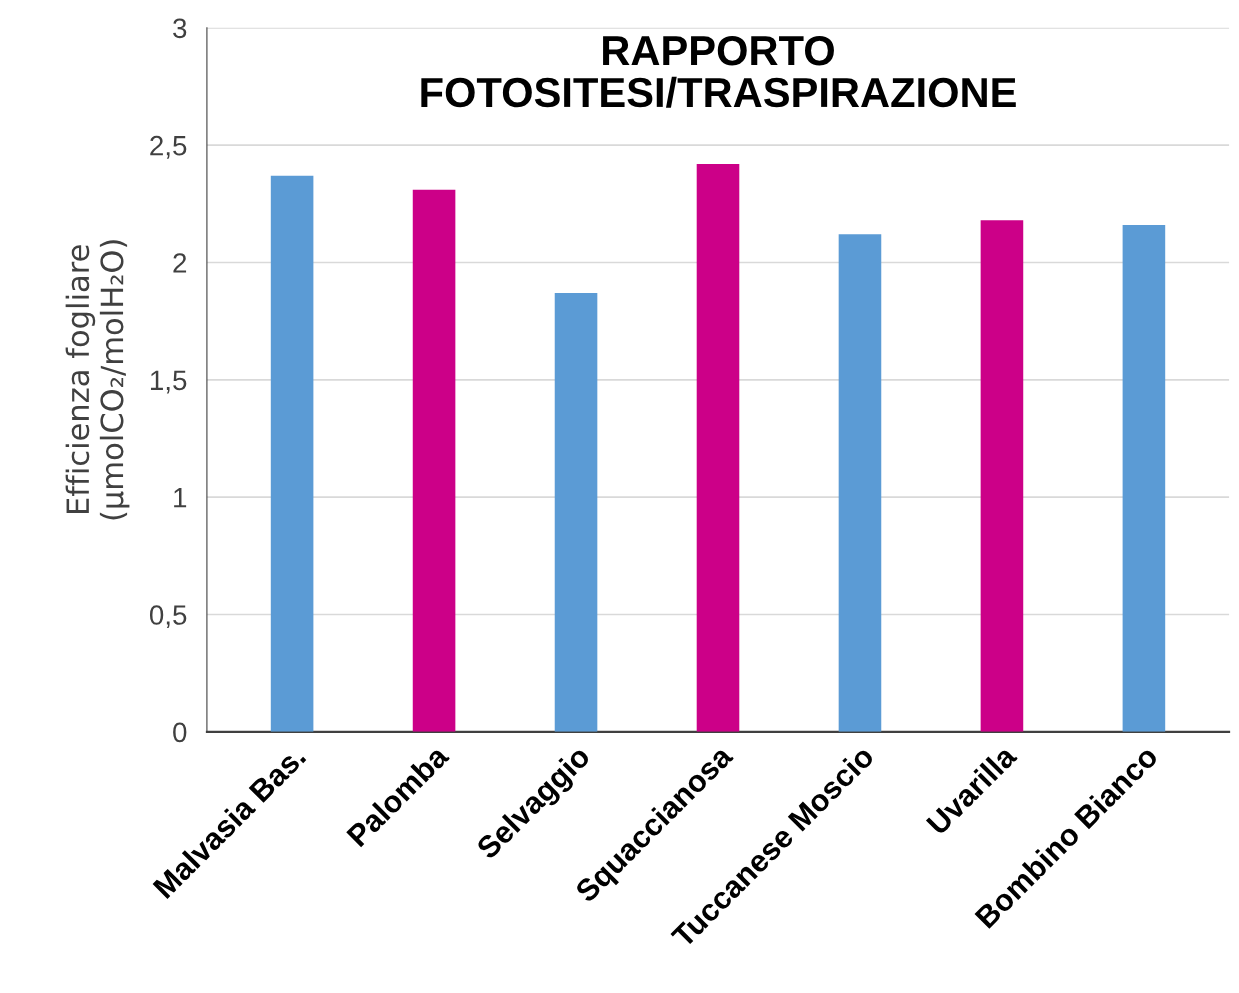  Describe the element at coordinates (180, 498) in the screenshot. I see `y-tick-label: 1` at that location.